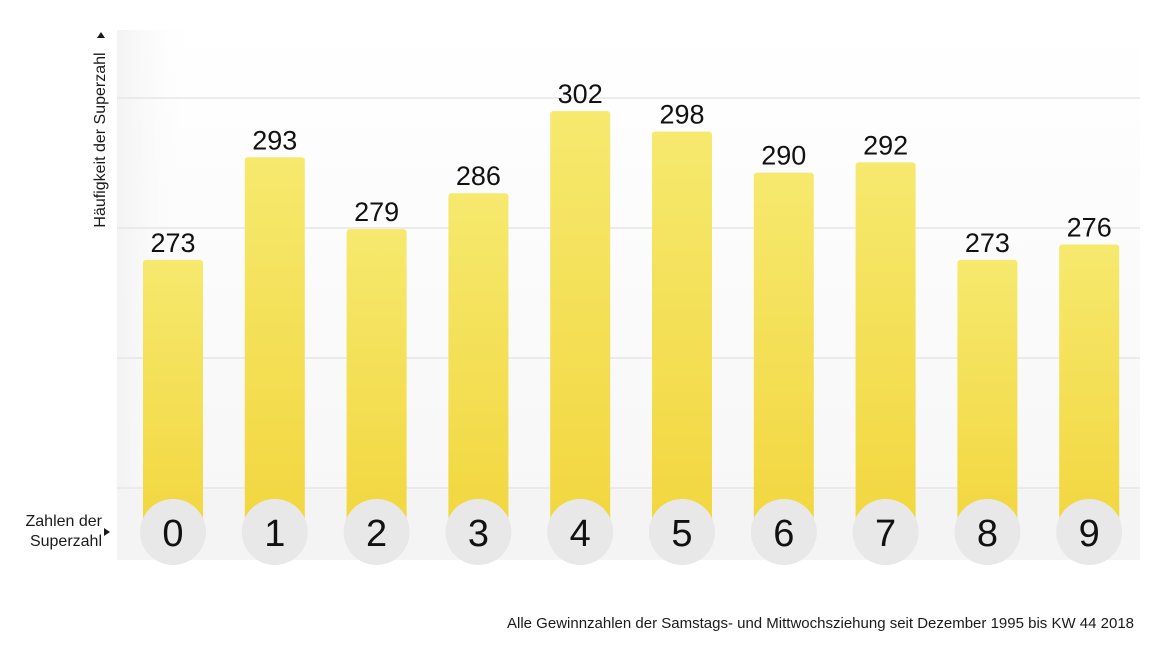 This screenshot has height=650, width=1152. Describe the element at coordinates (376, 212) in the screenshot. I see `data-label-2: 279` at that location.